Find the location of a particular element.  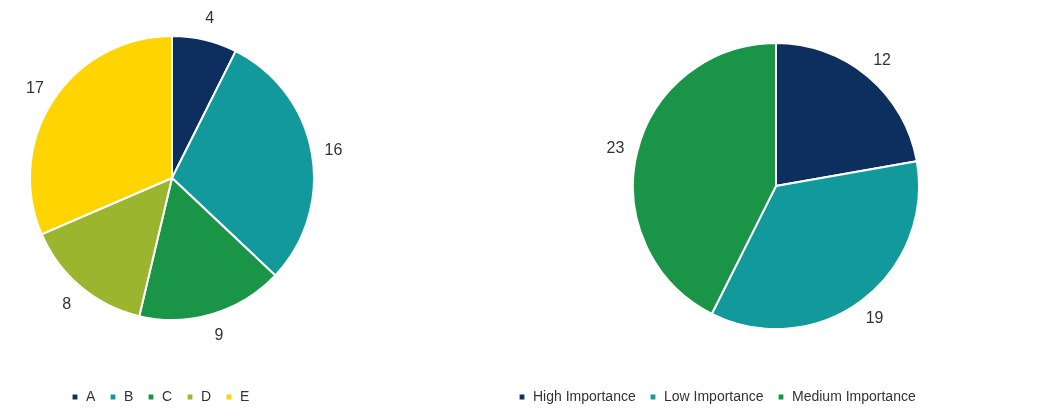

legend-label: D is located at coordinates (206, 396).